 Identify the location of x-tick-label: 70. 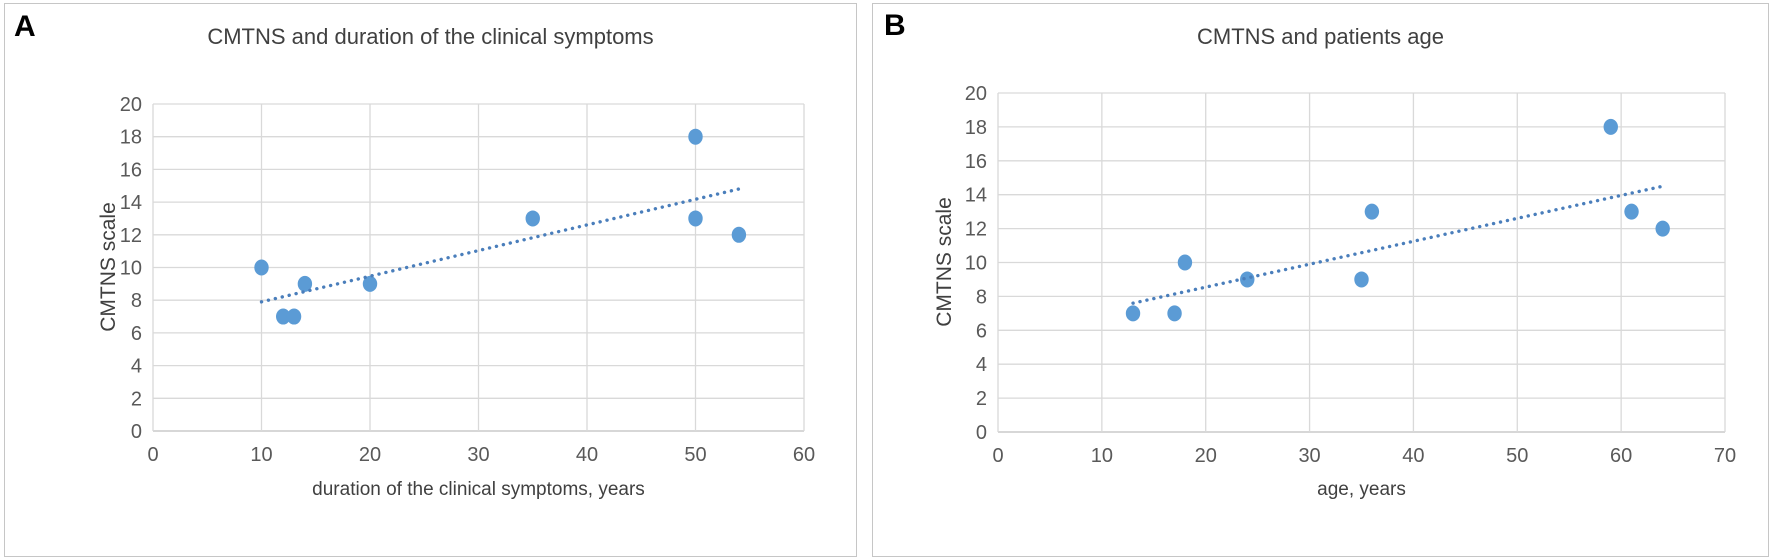
(1725, 456).